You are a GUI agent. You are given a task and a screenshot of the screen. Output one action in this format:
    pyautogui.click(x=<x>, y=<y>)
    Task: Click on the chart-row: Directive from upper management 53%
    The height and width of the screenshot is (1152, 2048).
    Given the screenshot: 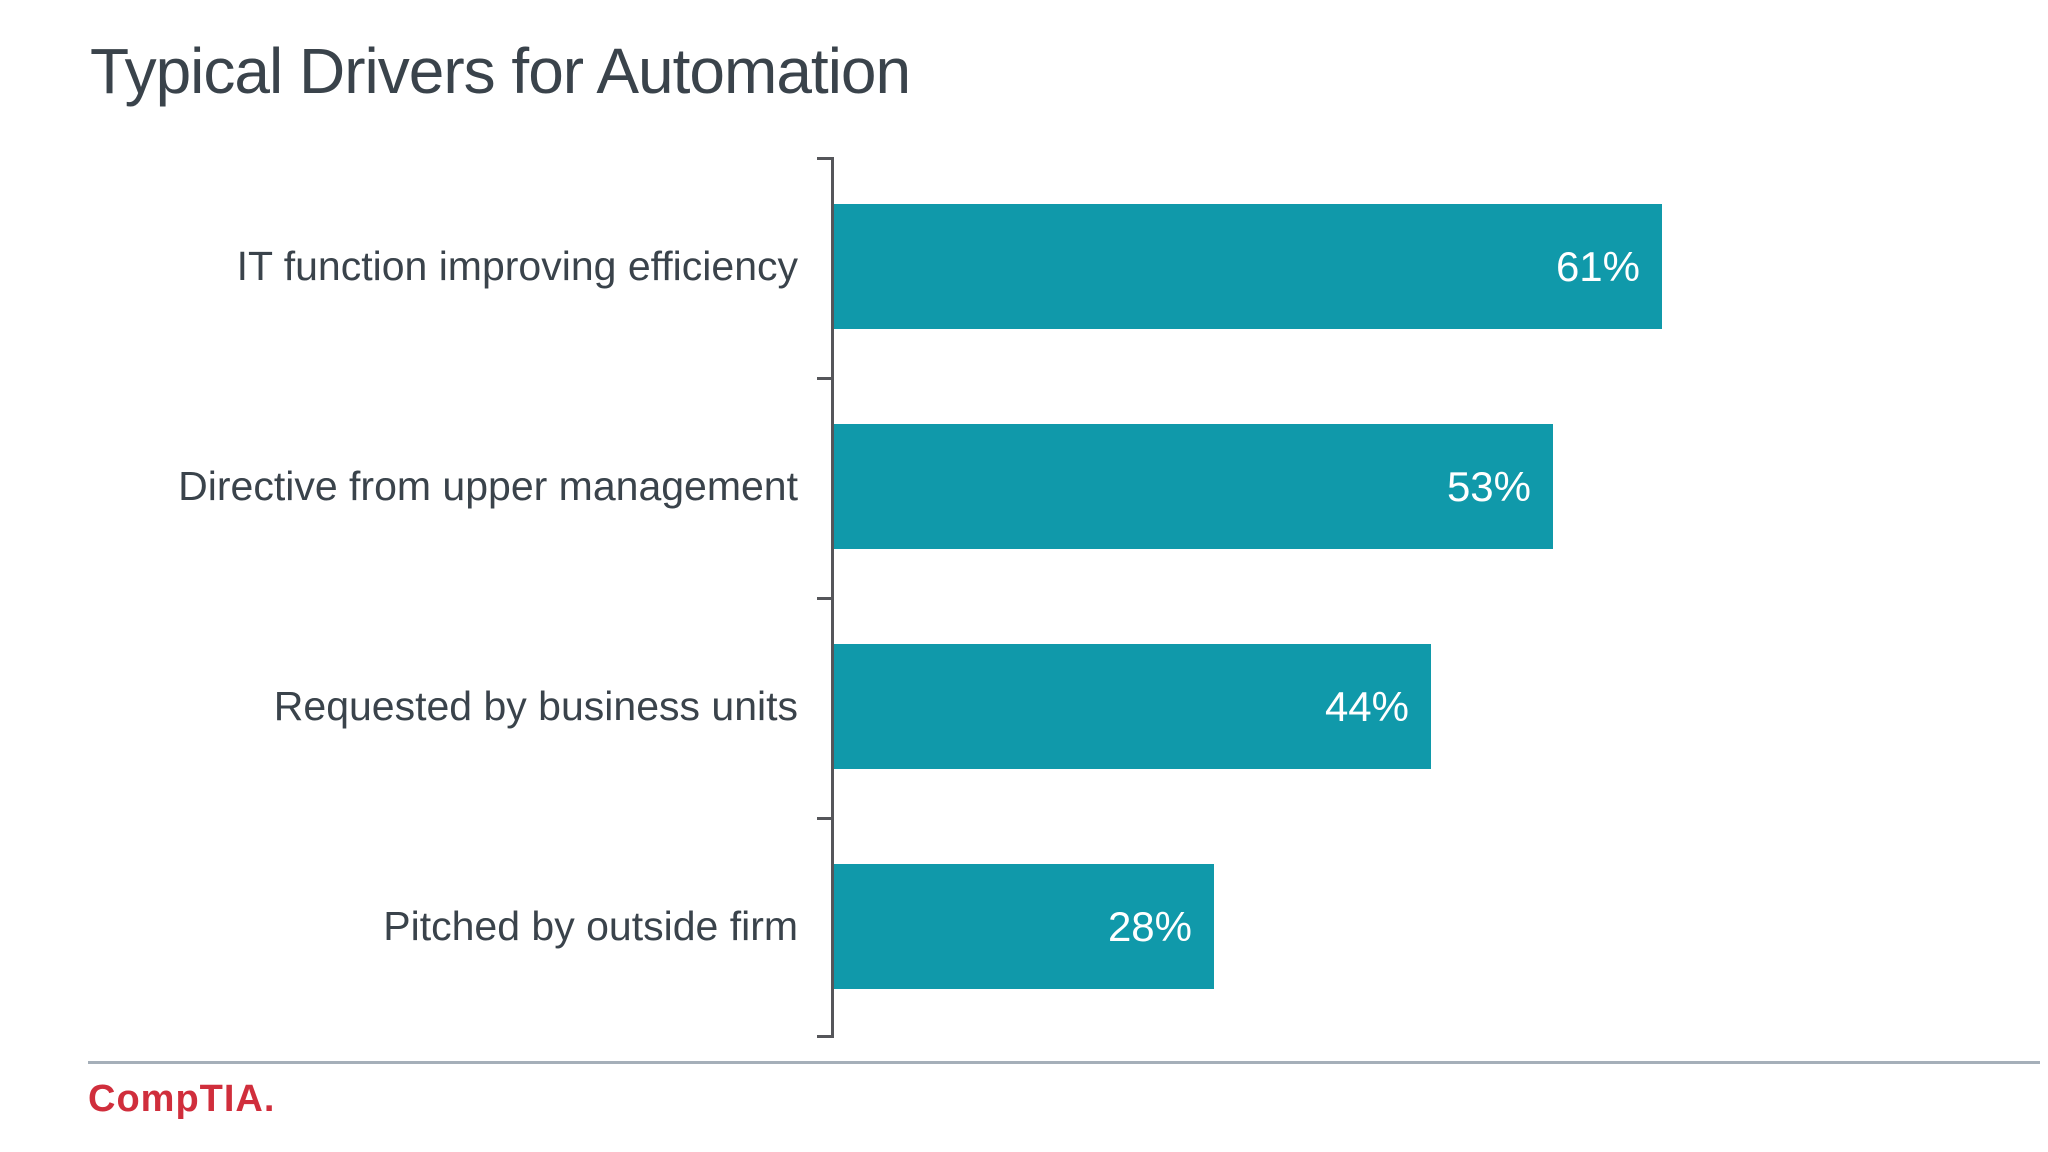 What is the action you would take?
    pyautogui.click(x=1024, y=486)
    